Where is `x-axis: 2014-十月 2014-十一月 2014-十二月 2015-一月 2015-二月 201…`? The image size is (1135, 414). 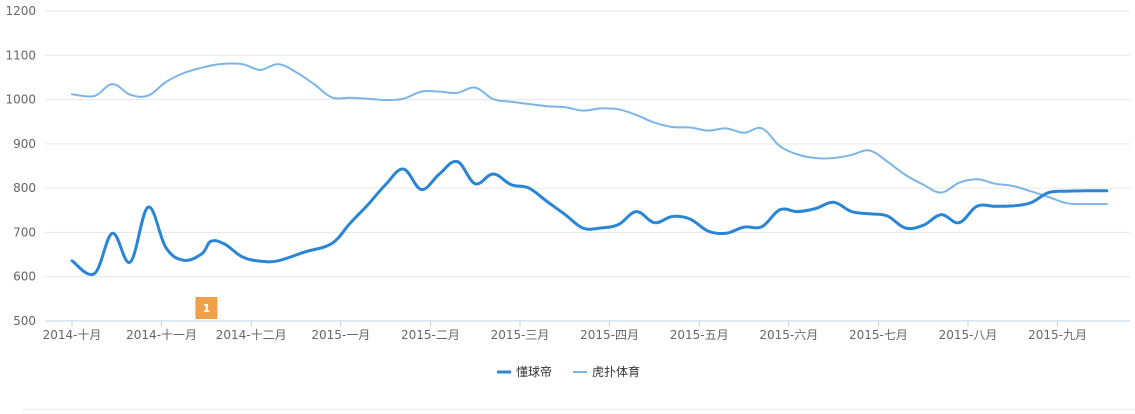
x-axis: 2014-十月 2014-十一月 2014-十二月 2015-一月 2015-二月 201… is located at coordinates (586, 331).